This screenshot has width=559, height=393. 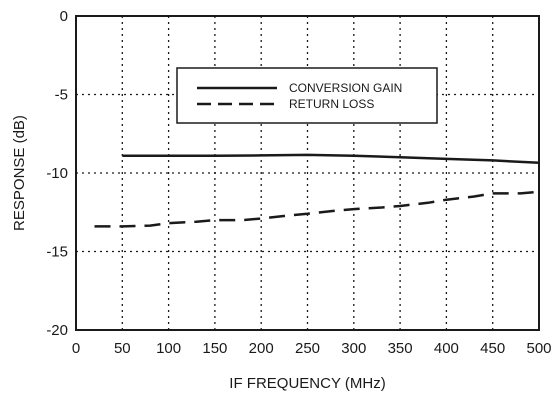 What do you see at coordinates (57, 252) in the screenshot?
I see `y-tick-label: -15` at bounding box center [57, 252].